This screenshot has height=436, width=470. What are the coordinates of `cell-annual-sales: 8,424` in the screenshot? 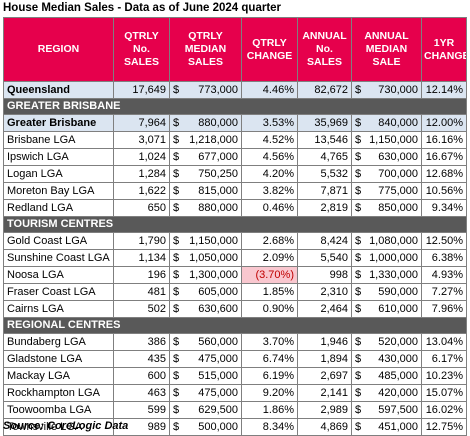 It's located at (324, 241).